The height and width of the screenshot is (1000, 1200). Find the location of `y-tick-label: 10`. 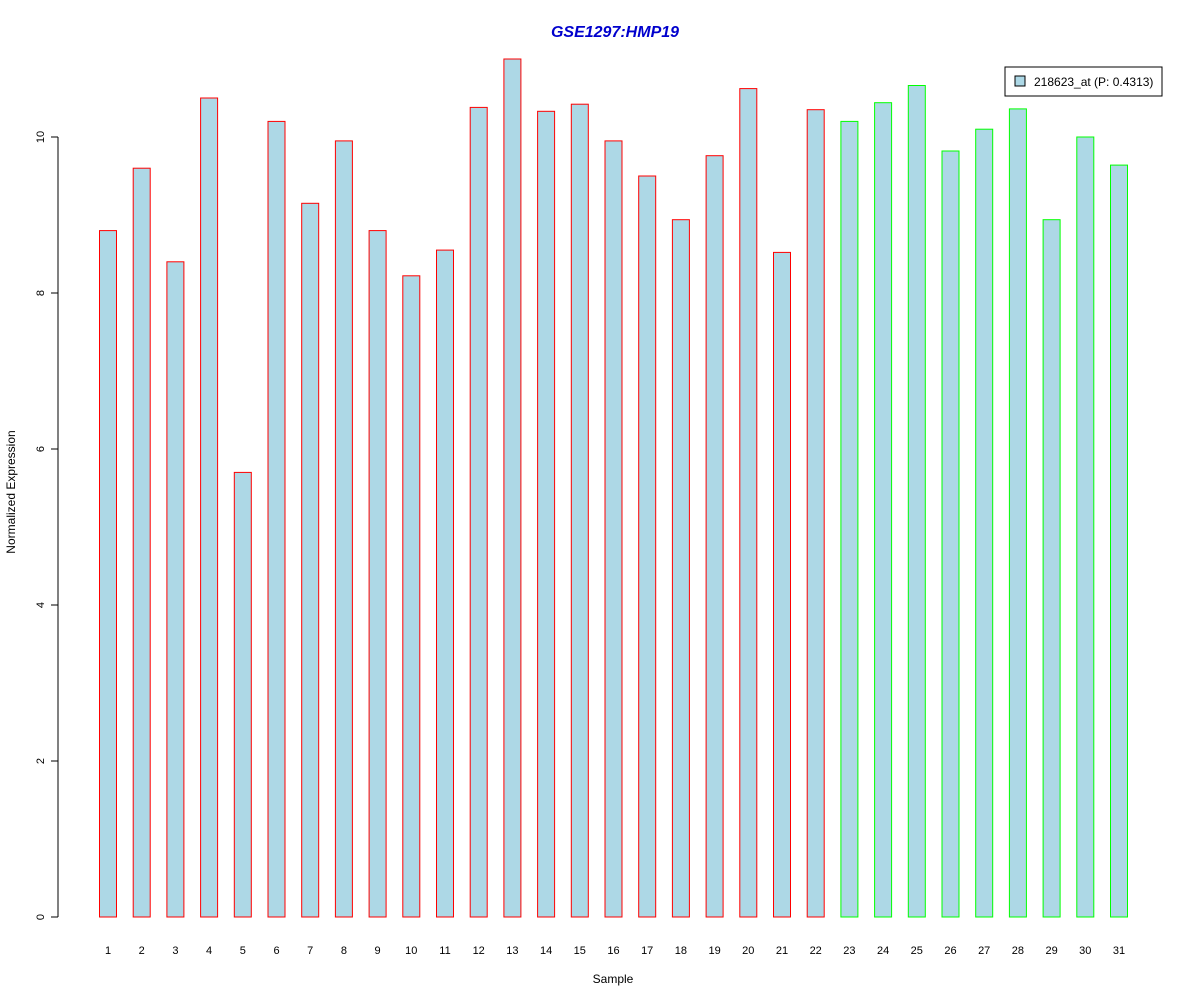

y-tick-label: 10 is located at coordinates (41, 137).